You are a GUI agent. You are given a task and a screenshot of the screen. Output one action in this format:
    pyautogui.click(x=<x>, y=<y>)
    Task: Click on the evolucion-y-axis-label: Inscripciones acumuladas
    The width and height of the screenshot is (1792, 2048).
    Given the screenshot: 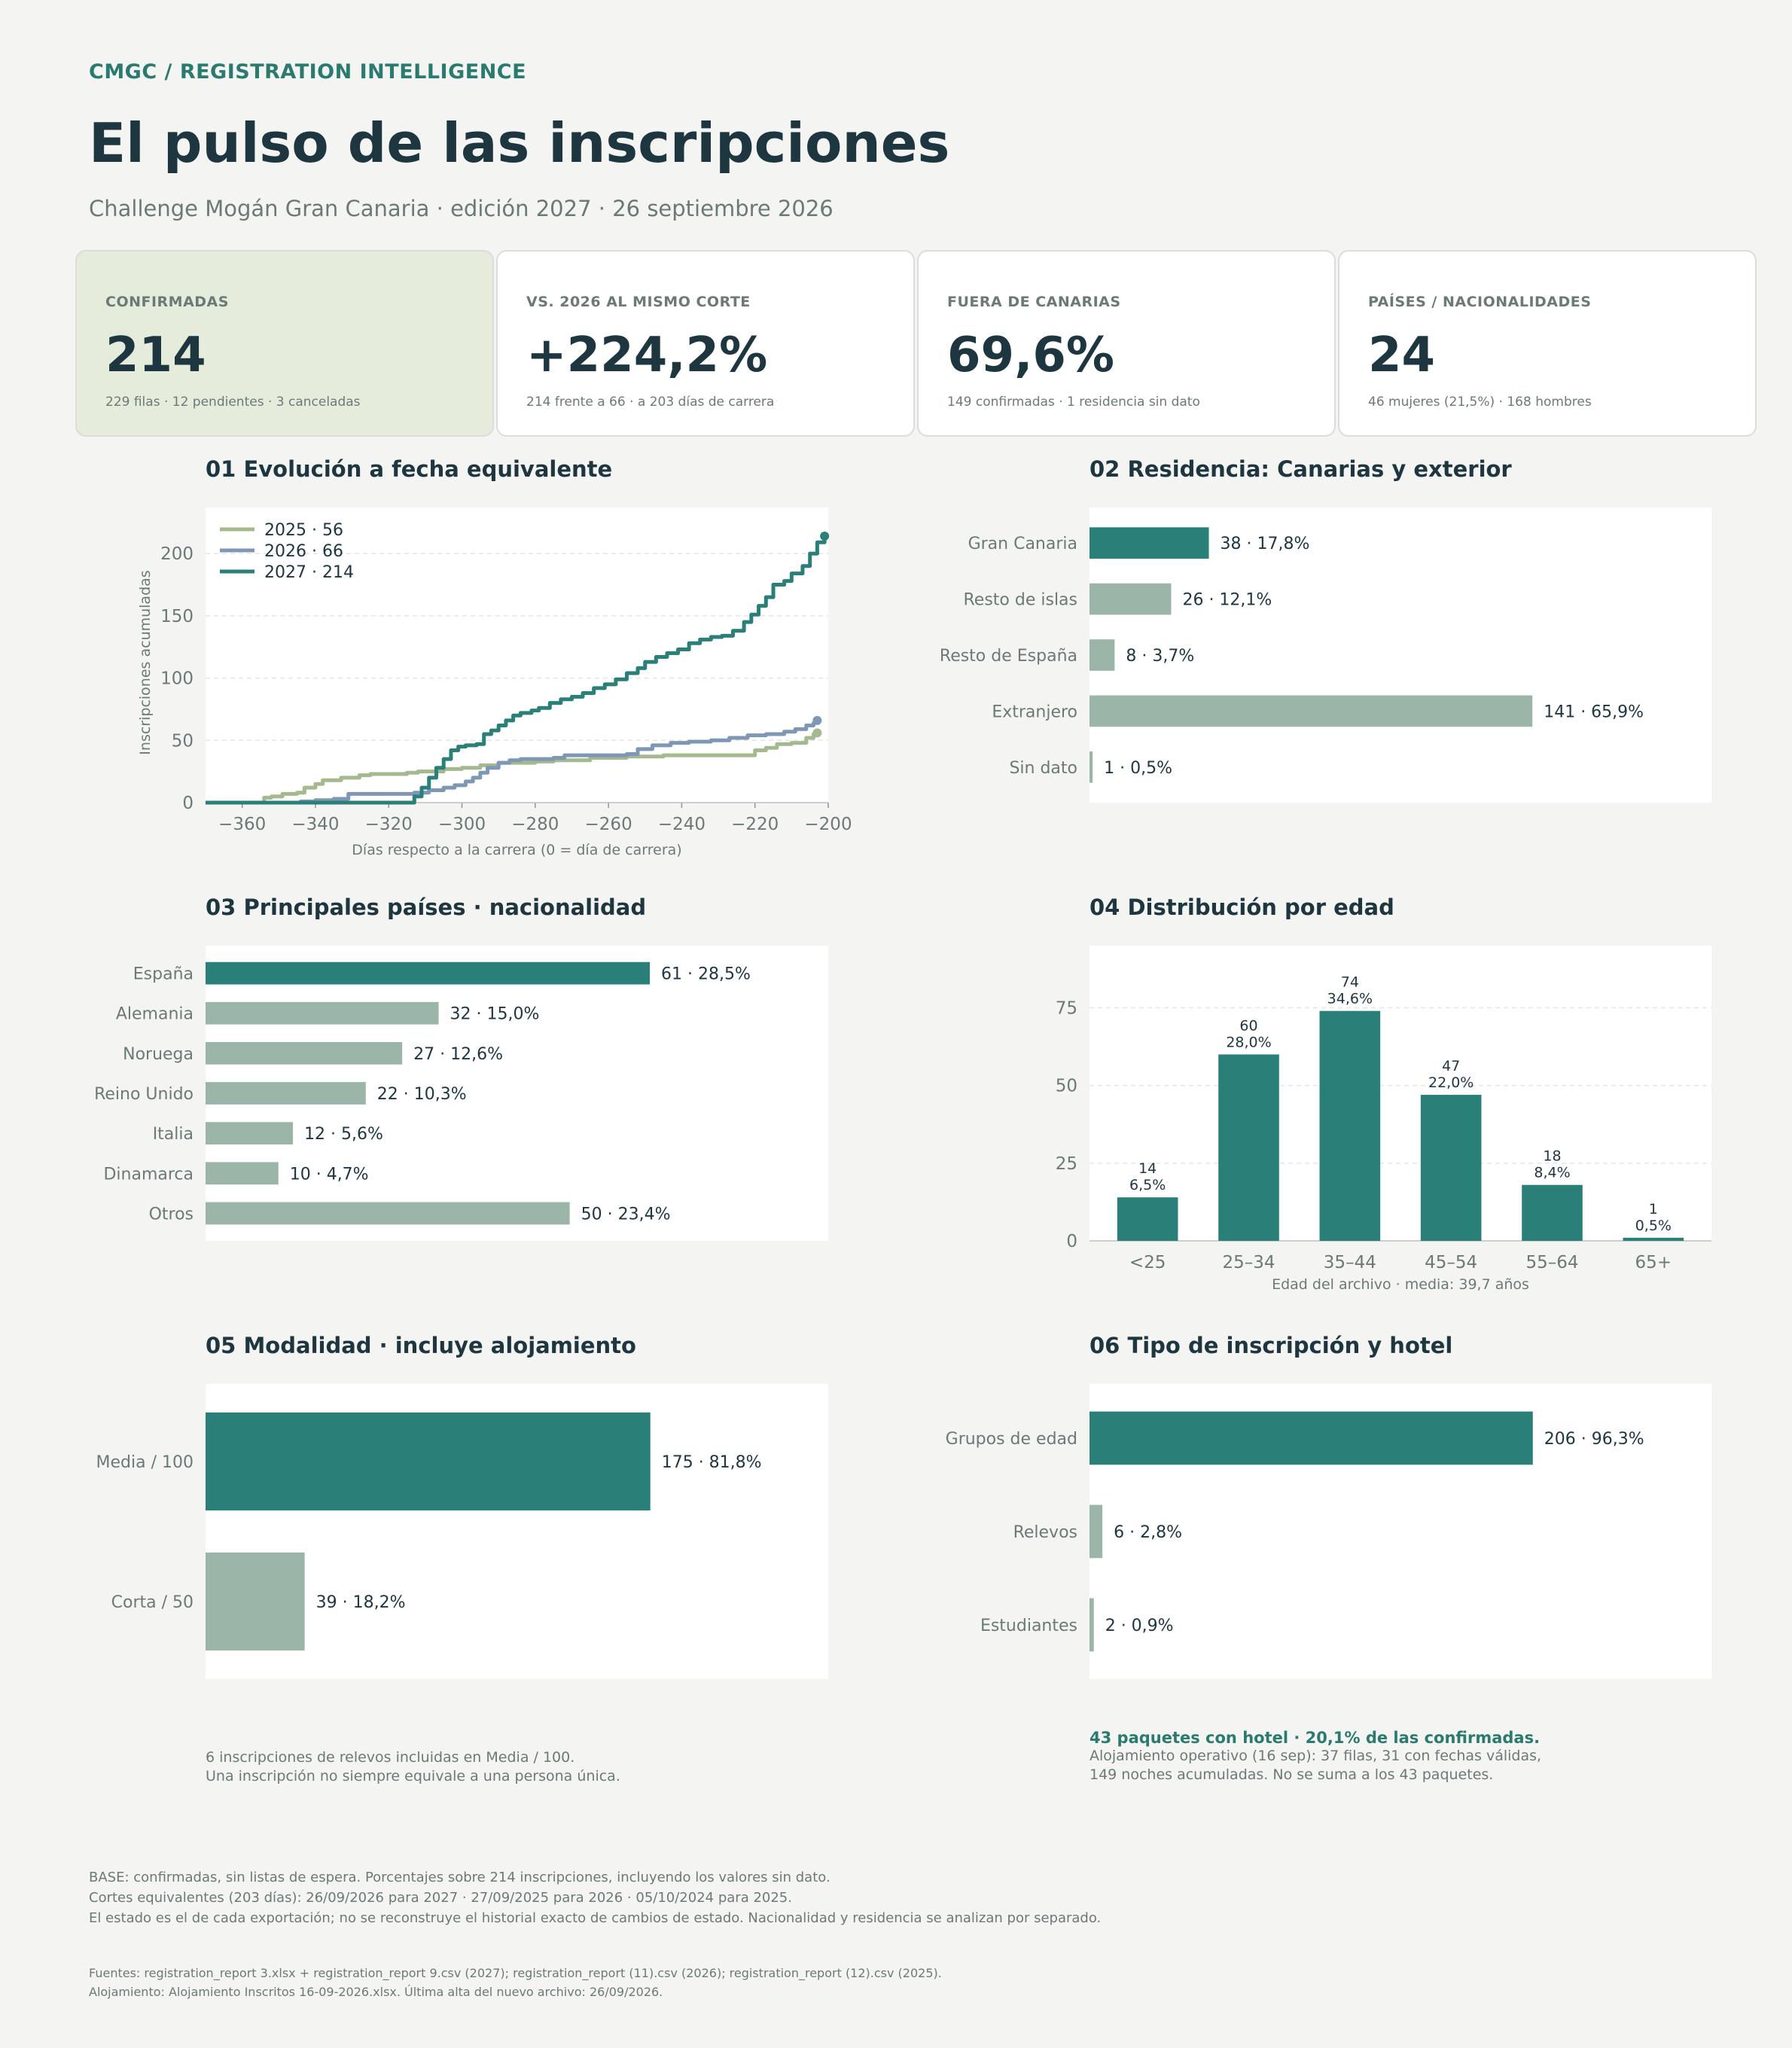 What is the action you would take?
    pyautogui.click(x=145, y=662)
    